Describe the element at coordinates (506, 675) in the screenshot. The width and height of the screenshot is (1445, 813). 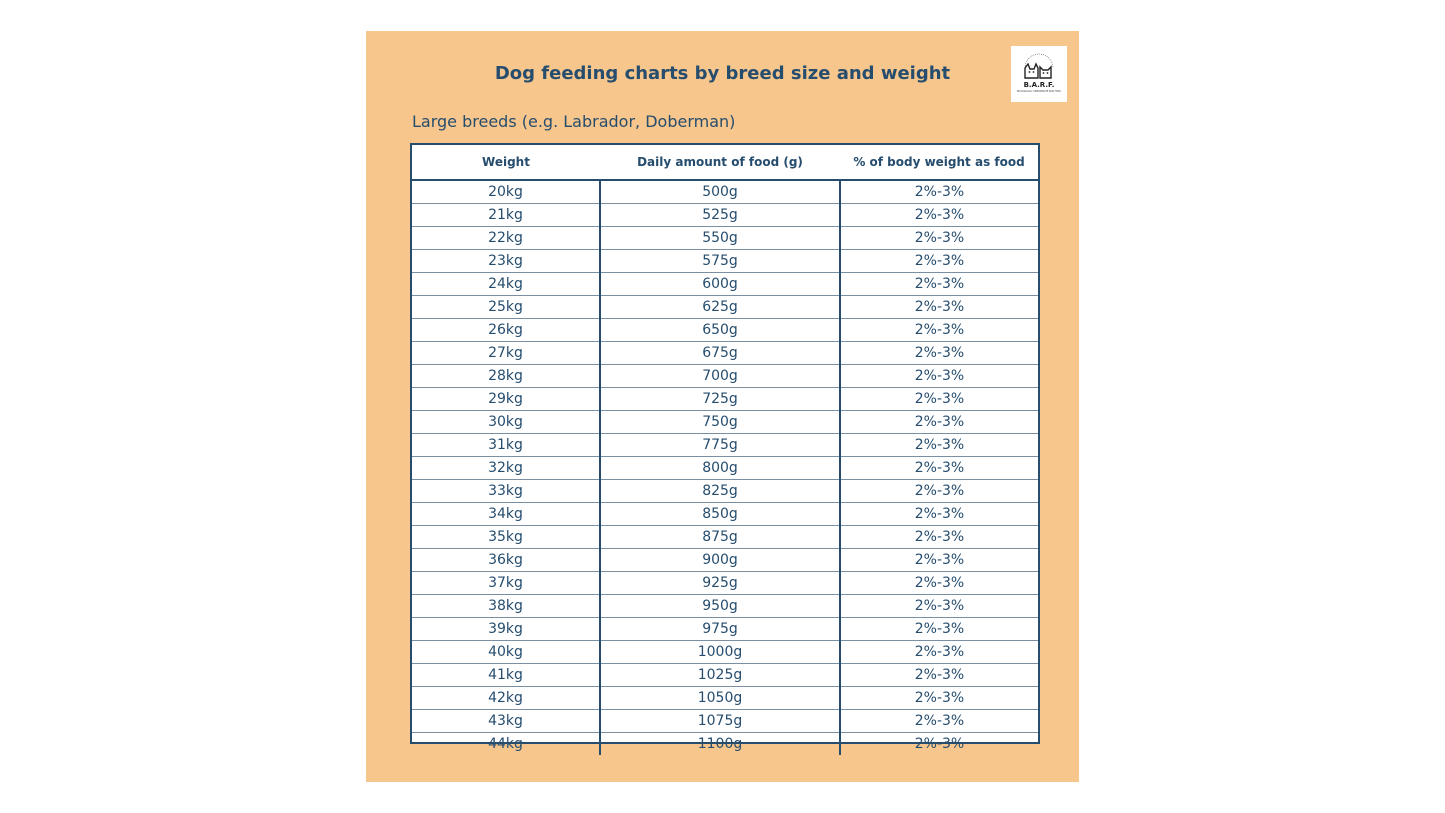
I see `cell-weight: 41kg` at that location.